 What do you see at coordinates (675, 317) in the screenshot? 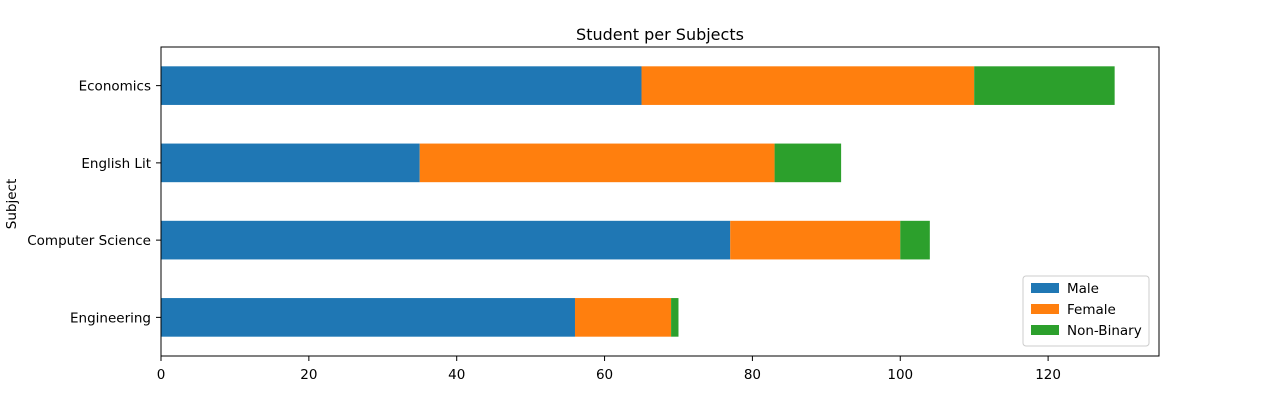
I see `bar-non-binary-engineering` at bounding box center [675, 317].